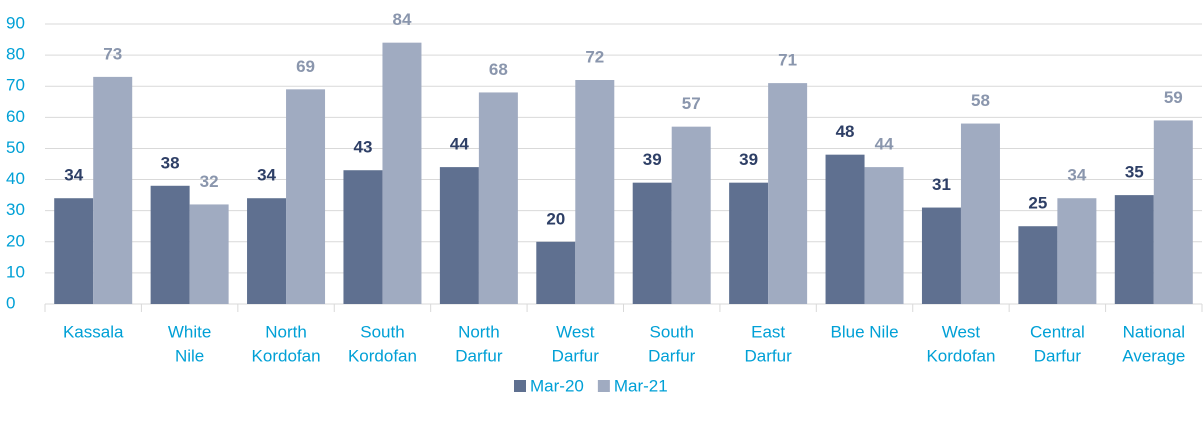 Image resolution: width=1204 pixels, height=427 pixels. Describe the element at coordinates (189, 331) in the screenshot. I see `x-tick-label: White` at that location.